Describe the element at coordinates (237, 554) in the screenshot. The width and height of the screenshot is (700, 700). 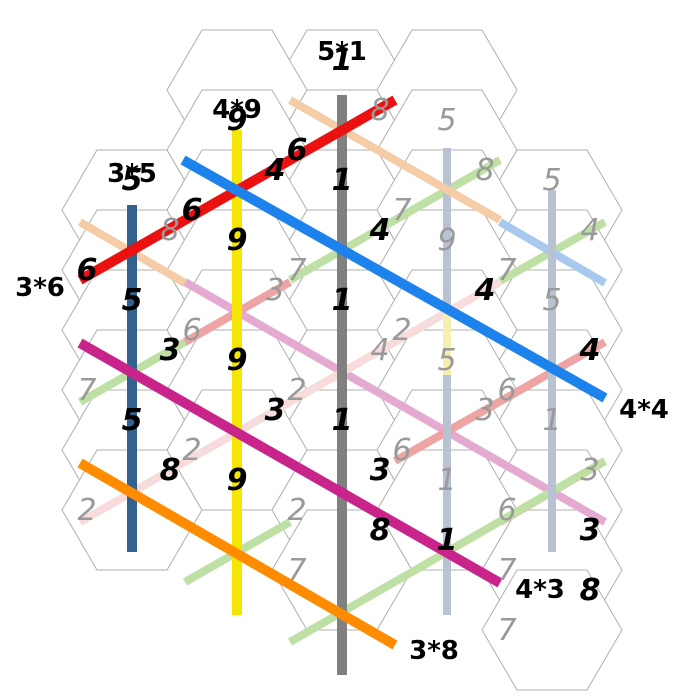
I see `line-3x8` at that location.